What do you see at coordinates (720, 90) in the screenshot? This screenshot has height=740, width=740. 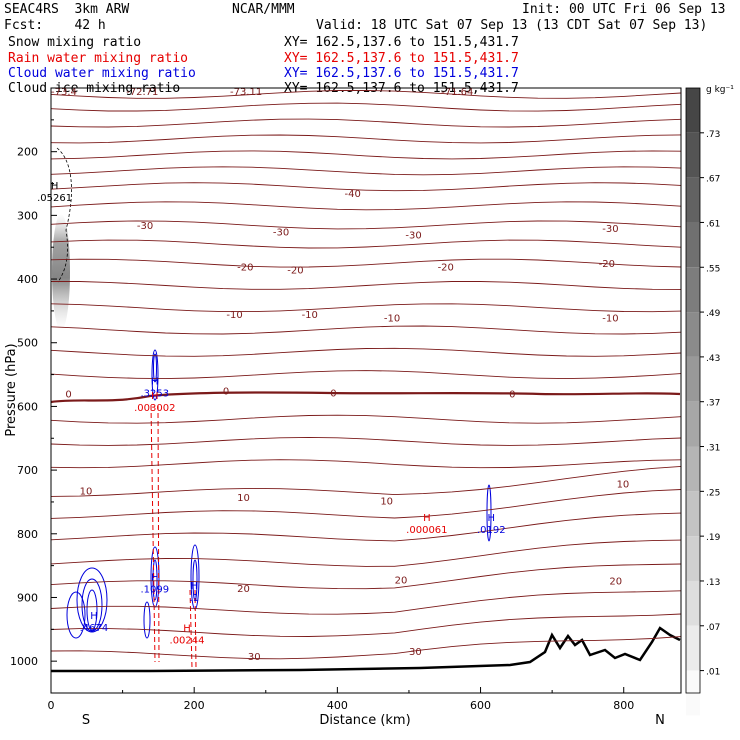 I see `colorbar-unit: g kg⁻¹` at bounding box center [720, 90].